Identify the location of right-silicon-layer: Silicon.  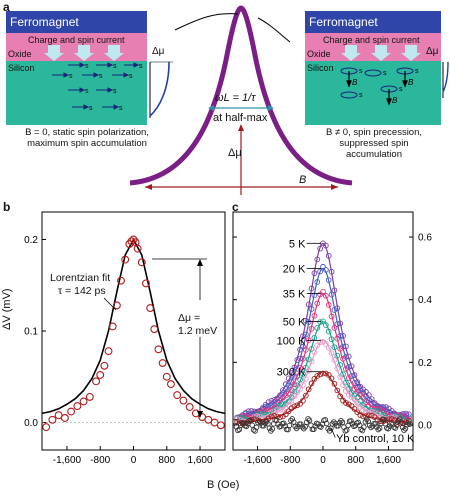
(373, 93).